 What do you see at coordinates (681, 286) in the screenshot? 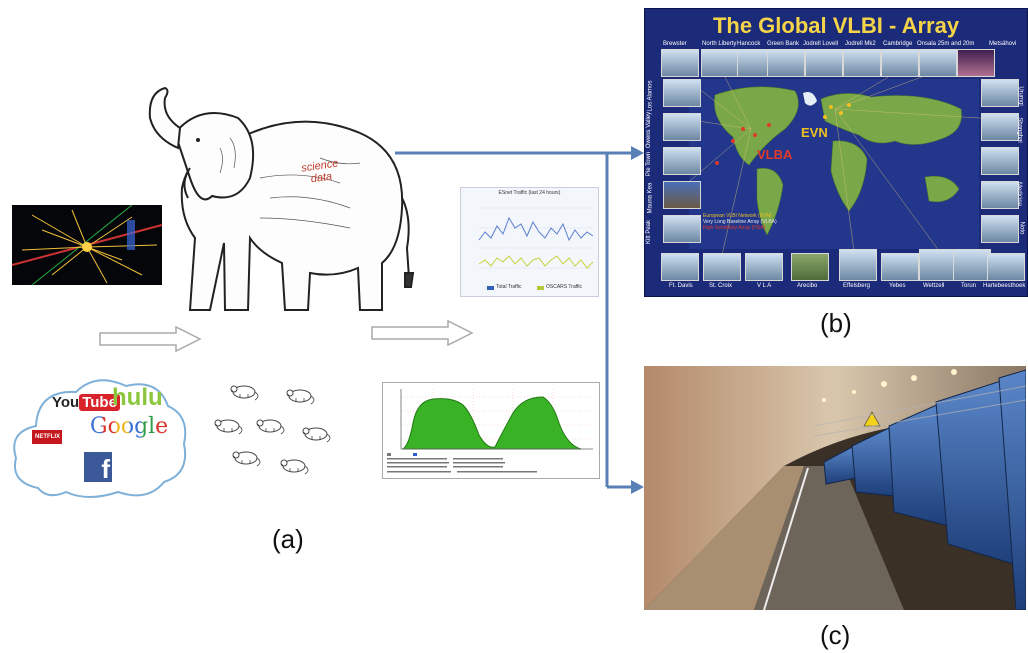
I see `site-label-ft-davis: Ft. Davis` at bounding box center [681, 286].